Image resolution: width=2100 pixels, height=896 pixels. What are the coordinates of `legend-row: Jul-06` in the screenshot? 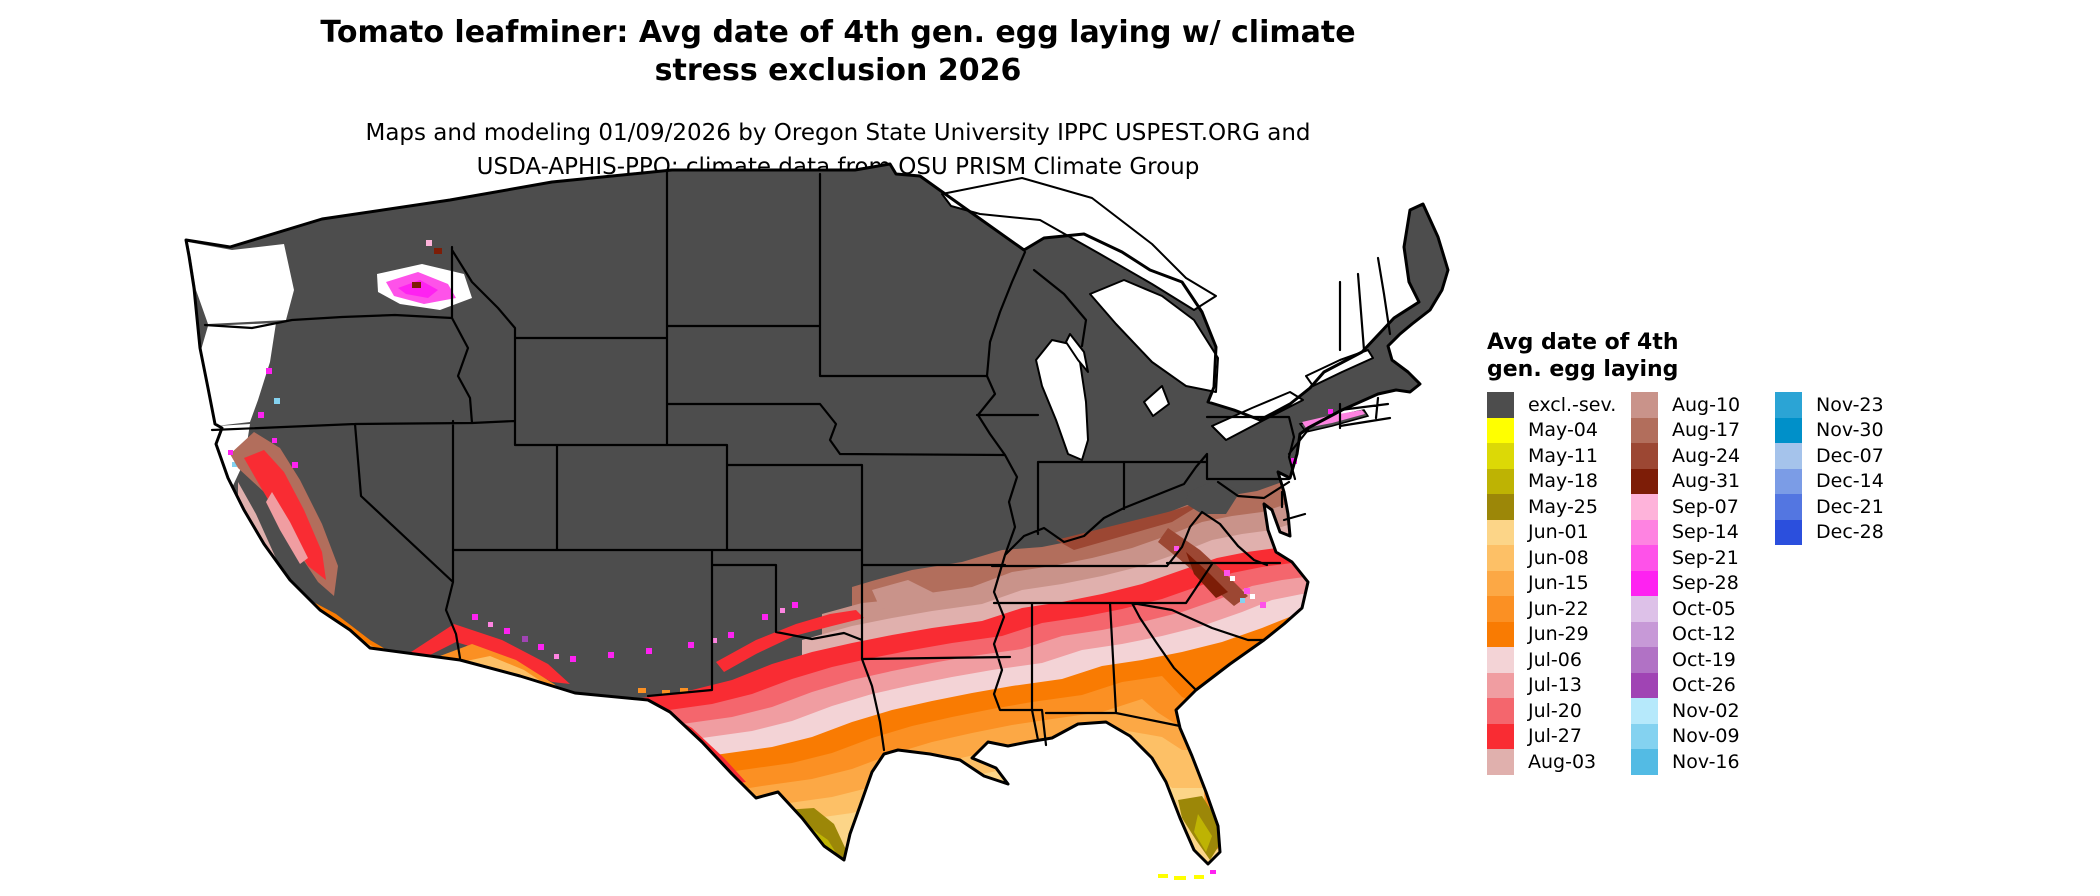 It's located at (1551, 660).